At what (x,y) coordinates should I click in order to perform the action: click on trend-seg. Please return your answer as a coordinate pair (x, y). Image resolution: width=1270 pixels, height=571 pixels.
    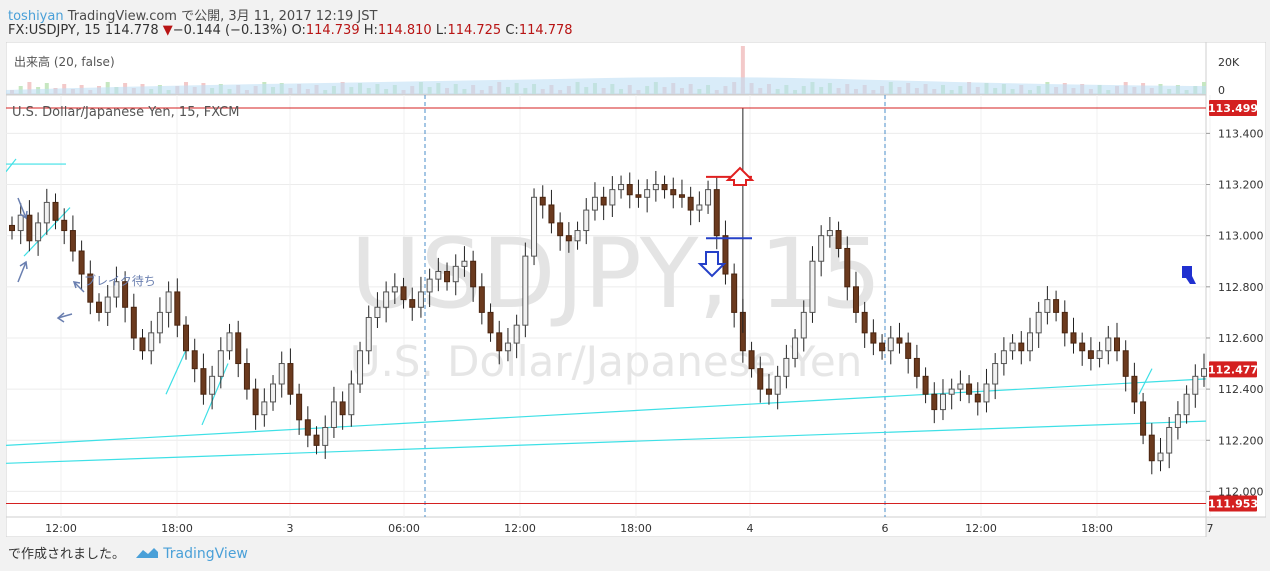
    Looking at the image, I should click on (177, 370).